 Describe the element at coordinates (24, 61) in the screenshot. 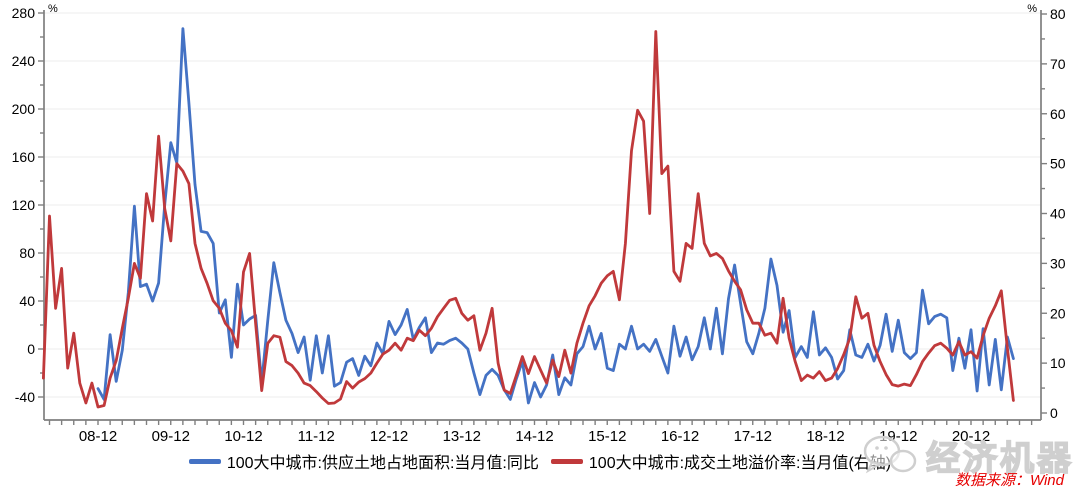

I see `svg-text: 240` at that location.